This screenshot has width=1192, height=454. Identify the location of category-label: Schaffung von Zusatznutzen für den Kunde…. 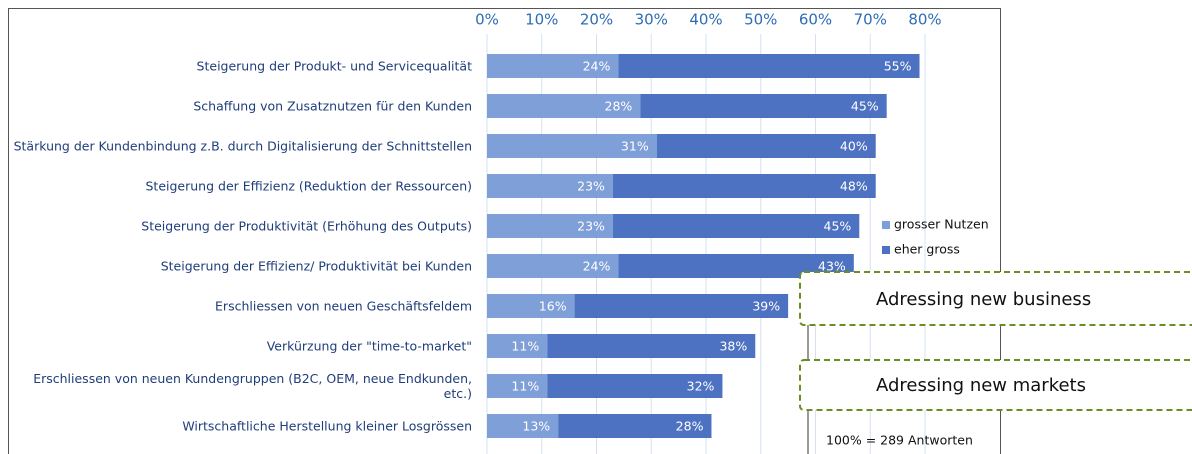
(332, 106).